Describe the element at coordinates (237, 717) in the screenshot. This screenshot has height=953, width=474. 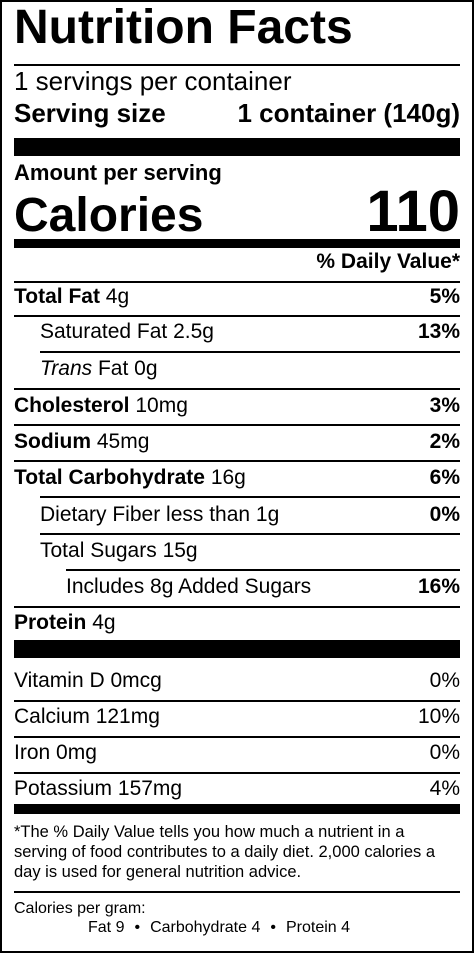
I see `vitamin-row-calcium: Calcium 121mg 10%` at that location.